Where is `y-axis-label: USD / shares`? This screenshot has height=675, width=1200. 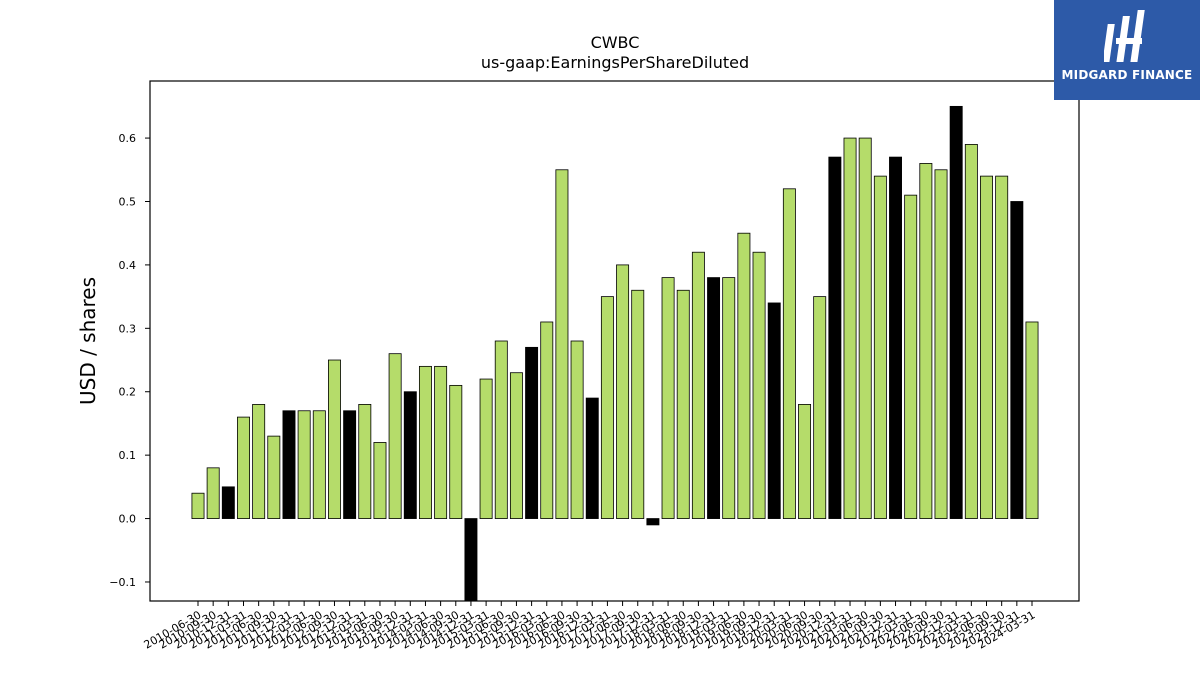 y-axis-label: USD / shares is located at coordinates (88, 341).